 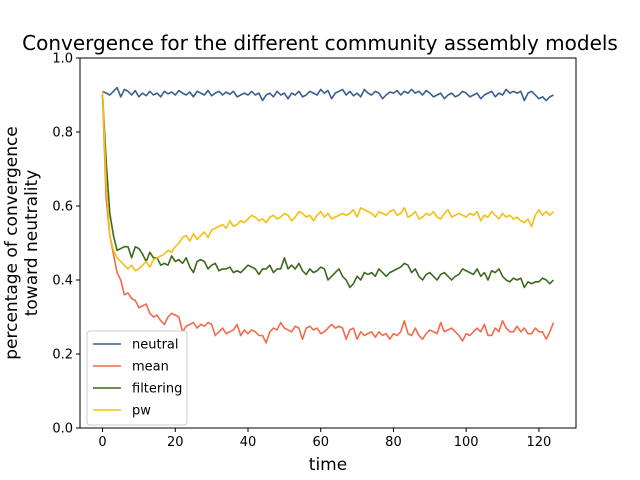 What do you see at coordinates (62, 429) in the screenshot?
I see `y-tick-label: 0.0` at bounding box center [62, 429].